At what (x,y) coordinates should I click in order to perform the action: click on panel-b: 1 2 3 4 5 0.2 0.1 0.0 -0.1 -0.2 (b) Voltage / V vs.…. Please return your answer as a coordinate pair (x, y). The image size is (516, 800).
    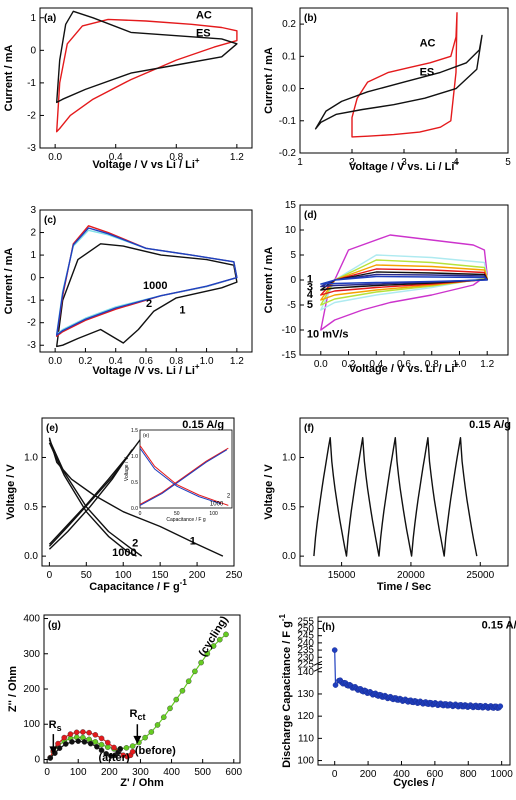
    Looking at the image, I should click on (387, 90).